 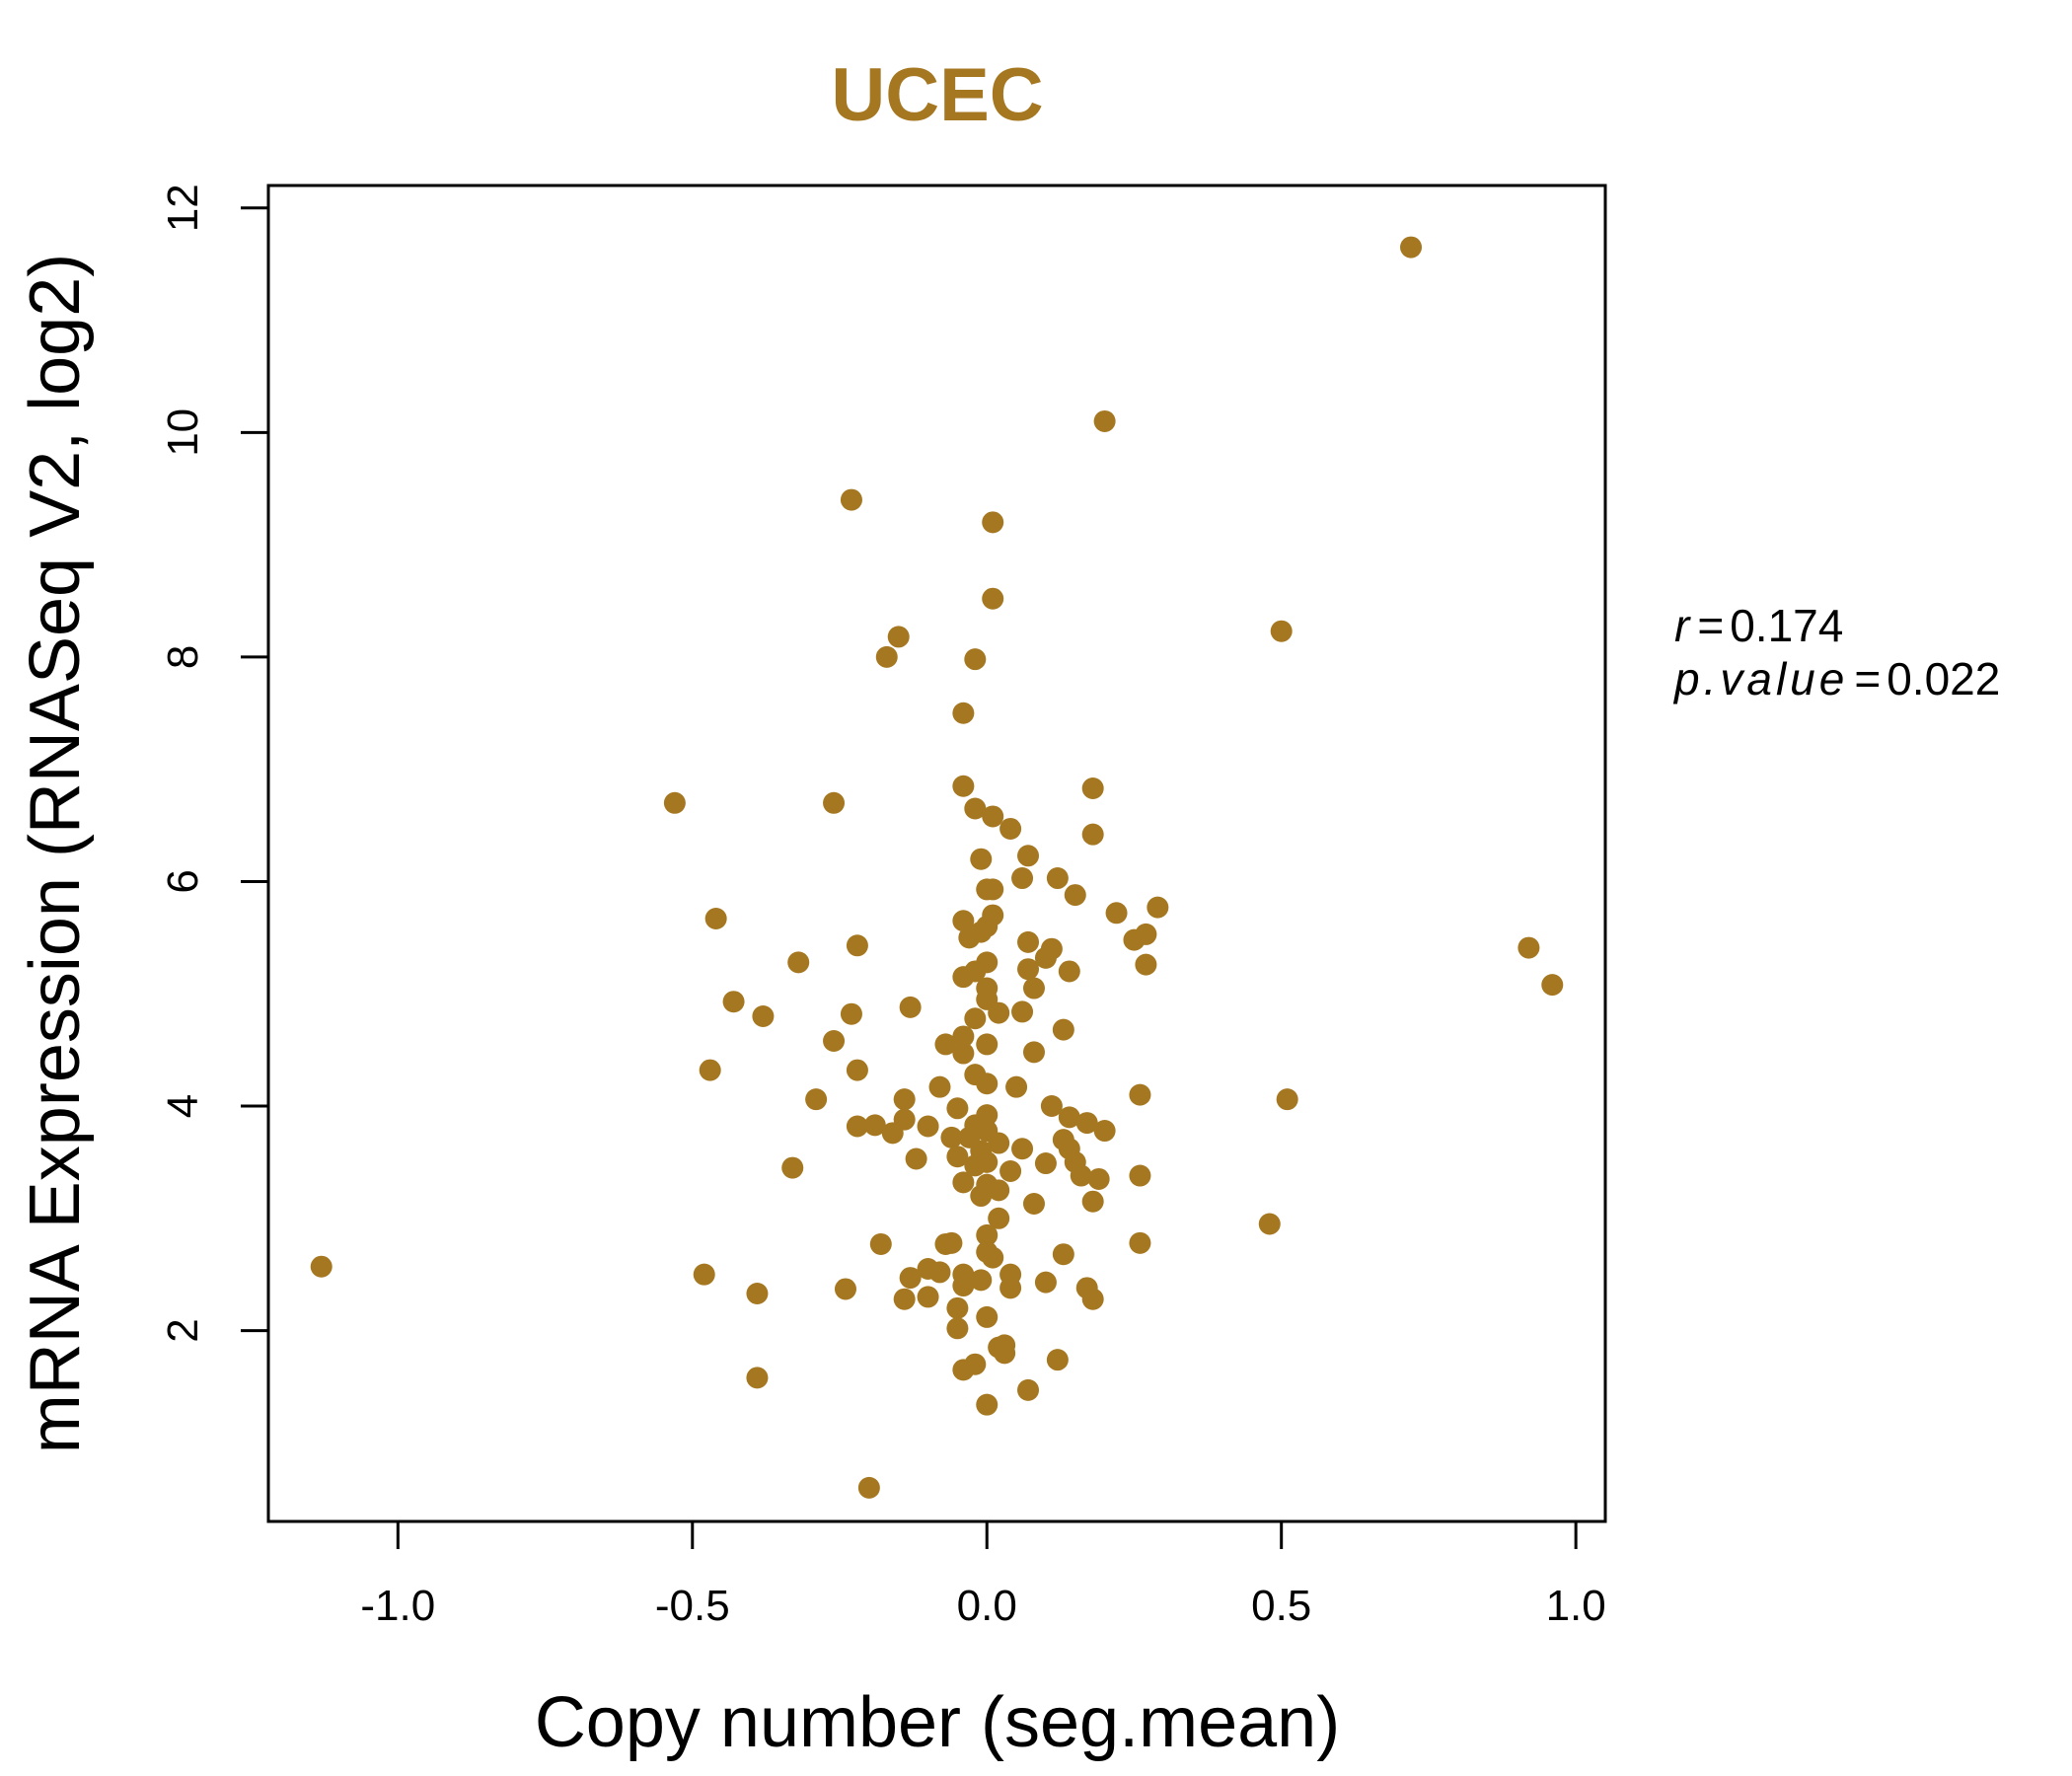 I want to click on p-value: 0.022, so click(x=1944, y=679).